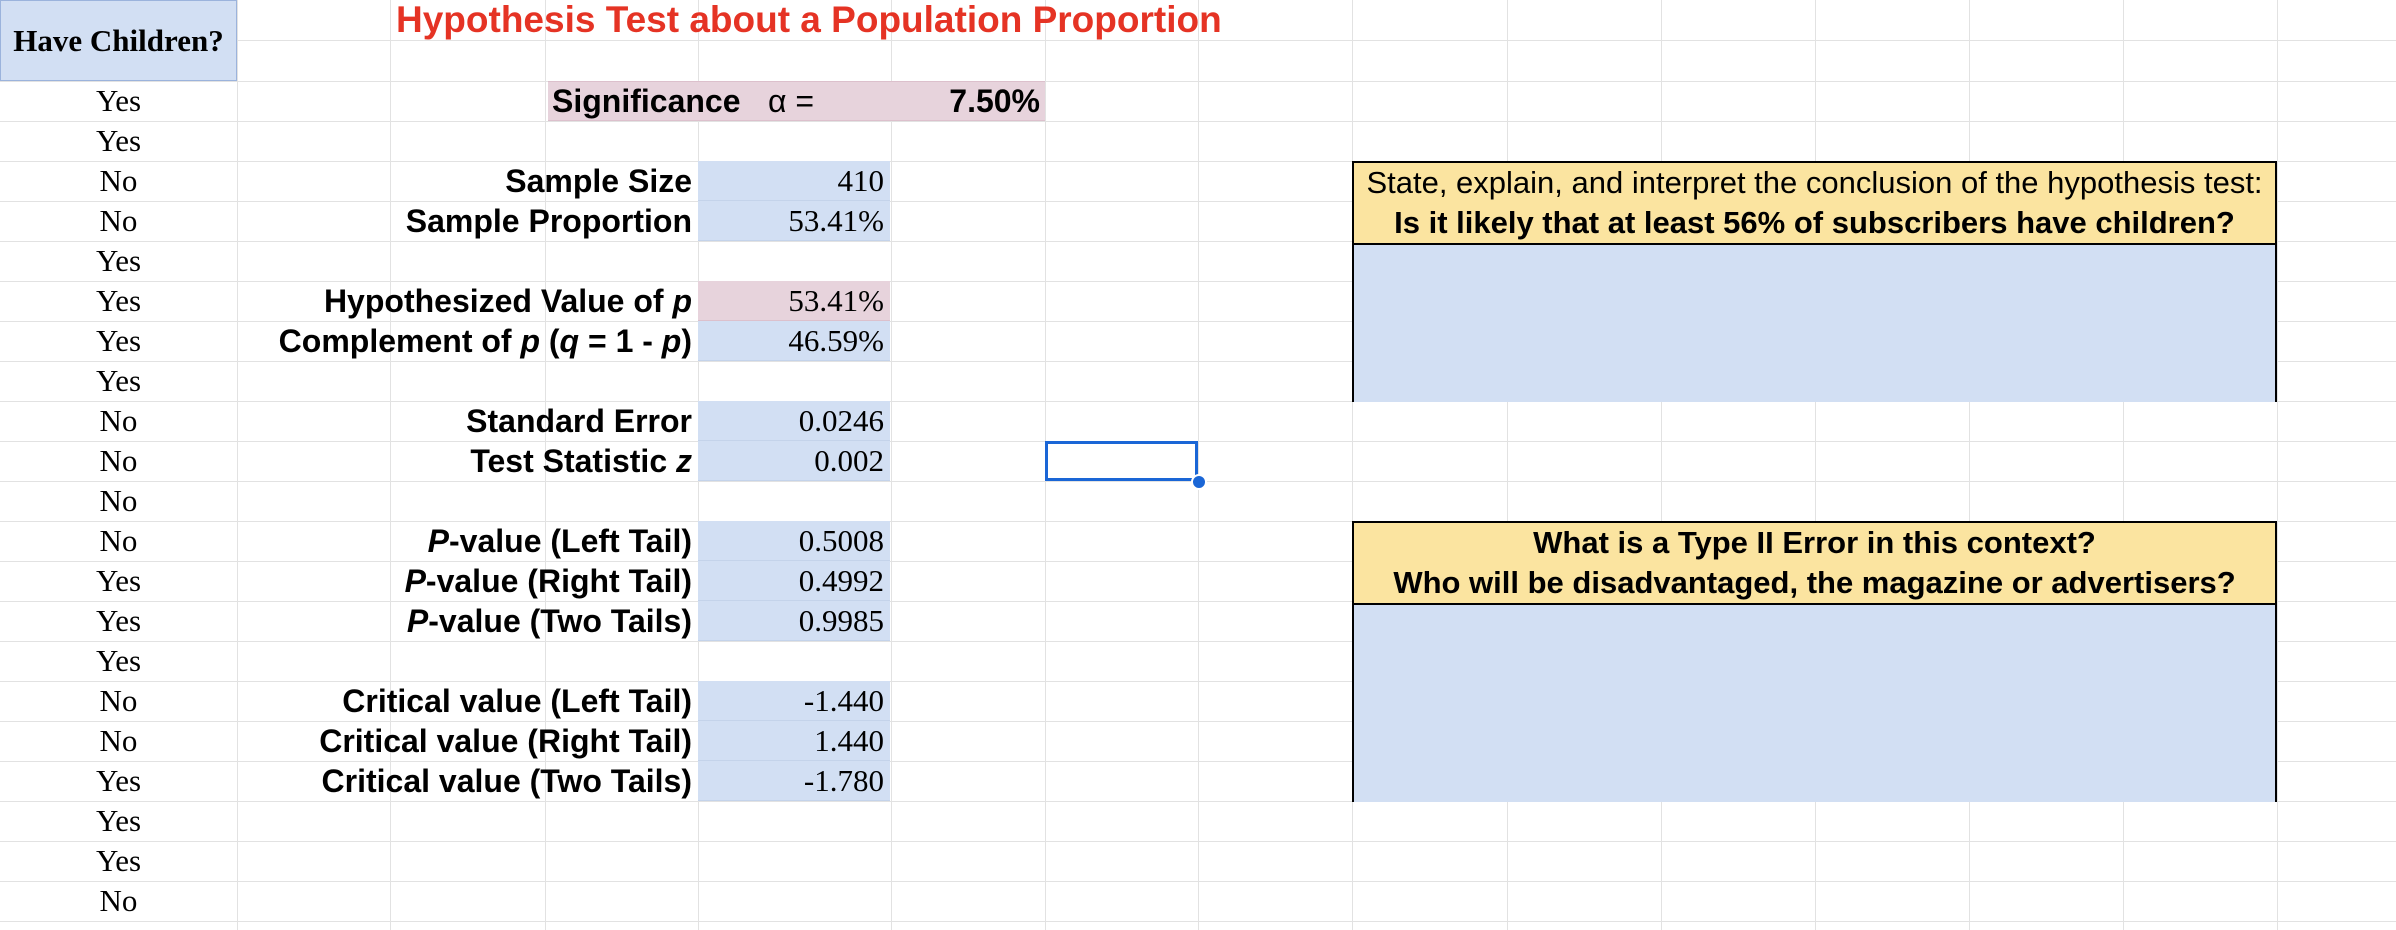  What do you see at coordinates (994, 101) in the screenshot?
I see `significance-value: 7.50%` at bounding box center [994, 101].